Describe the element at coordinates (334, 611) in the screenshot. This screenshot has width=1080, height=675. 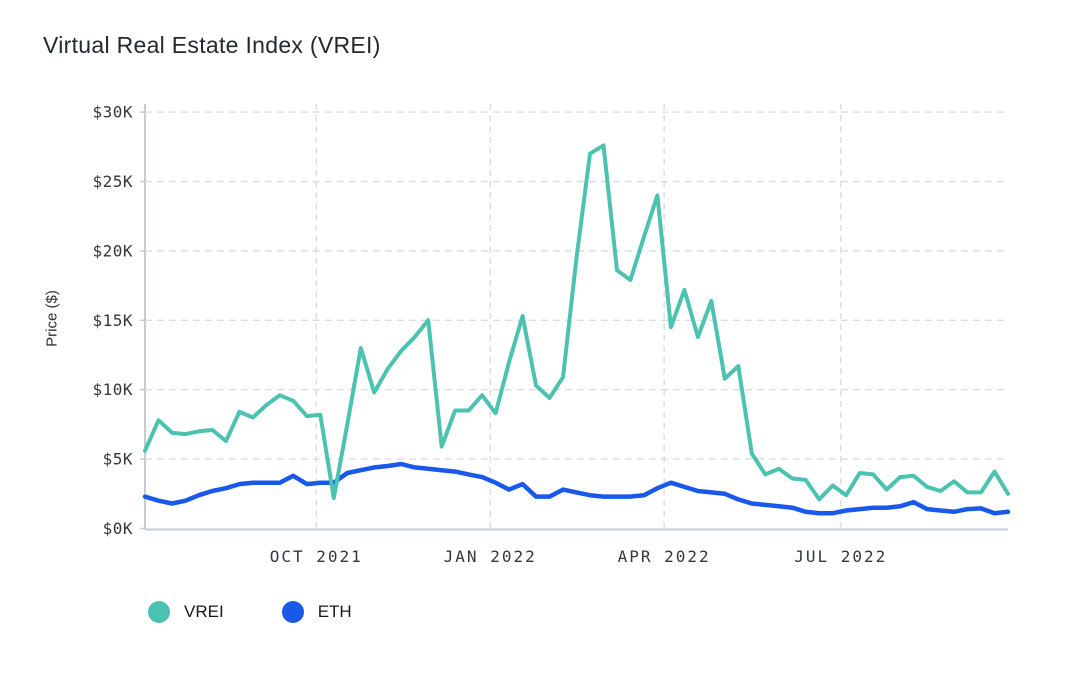
I see `eth-legend-label: ETH` at that location.